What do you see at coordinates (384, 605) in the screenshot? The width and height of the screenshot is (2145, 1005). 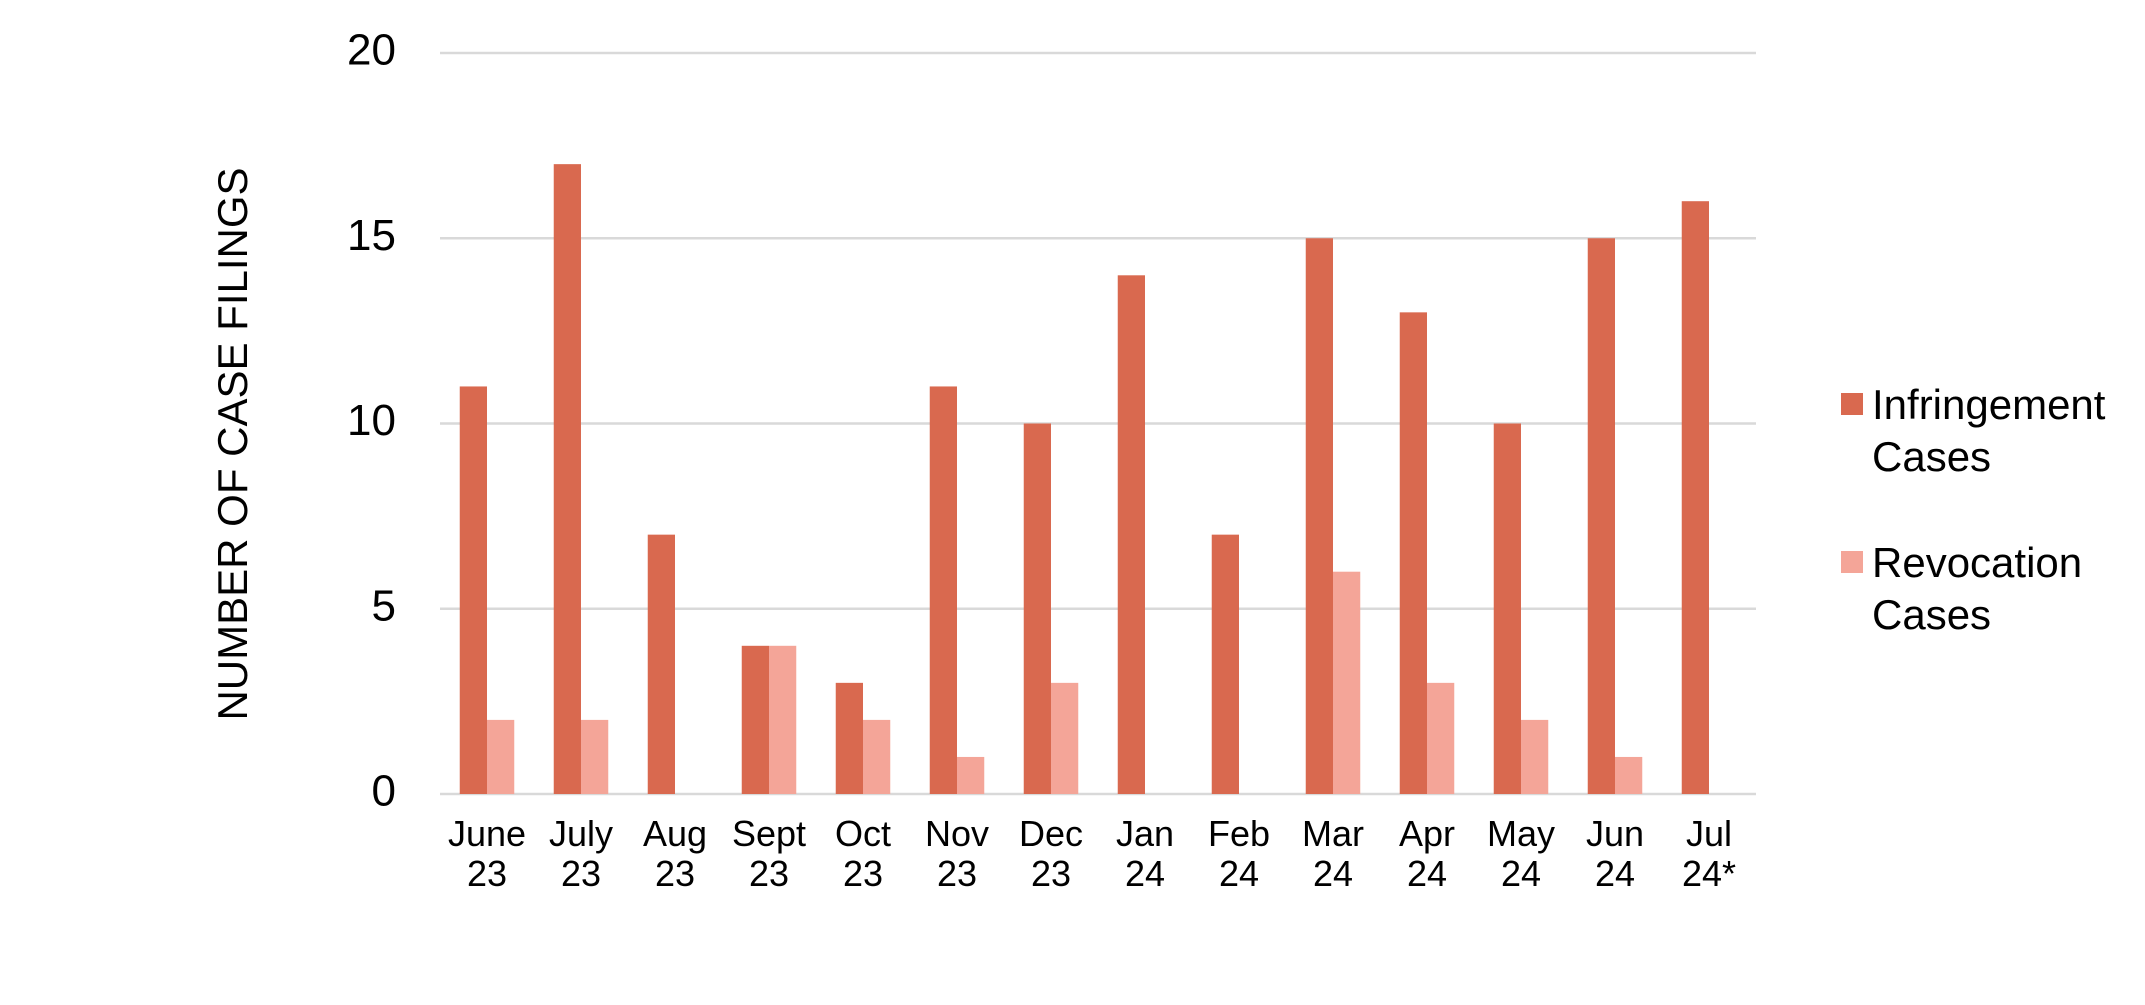 I see `y-tick-label: 5` at bounding box center [384, 605].